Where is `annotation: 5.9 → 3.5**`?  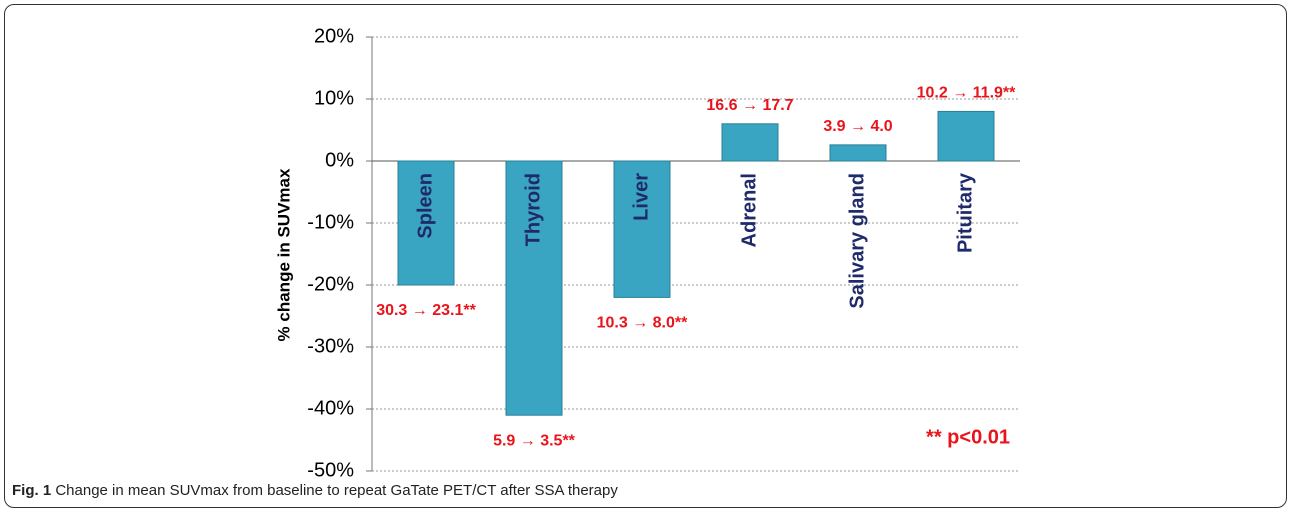
annotation: 5.9 → 3.5** is located at coordinates (534, 440).